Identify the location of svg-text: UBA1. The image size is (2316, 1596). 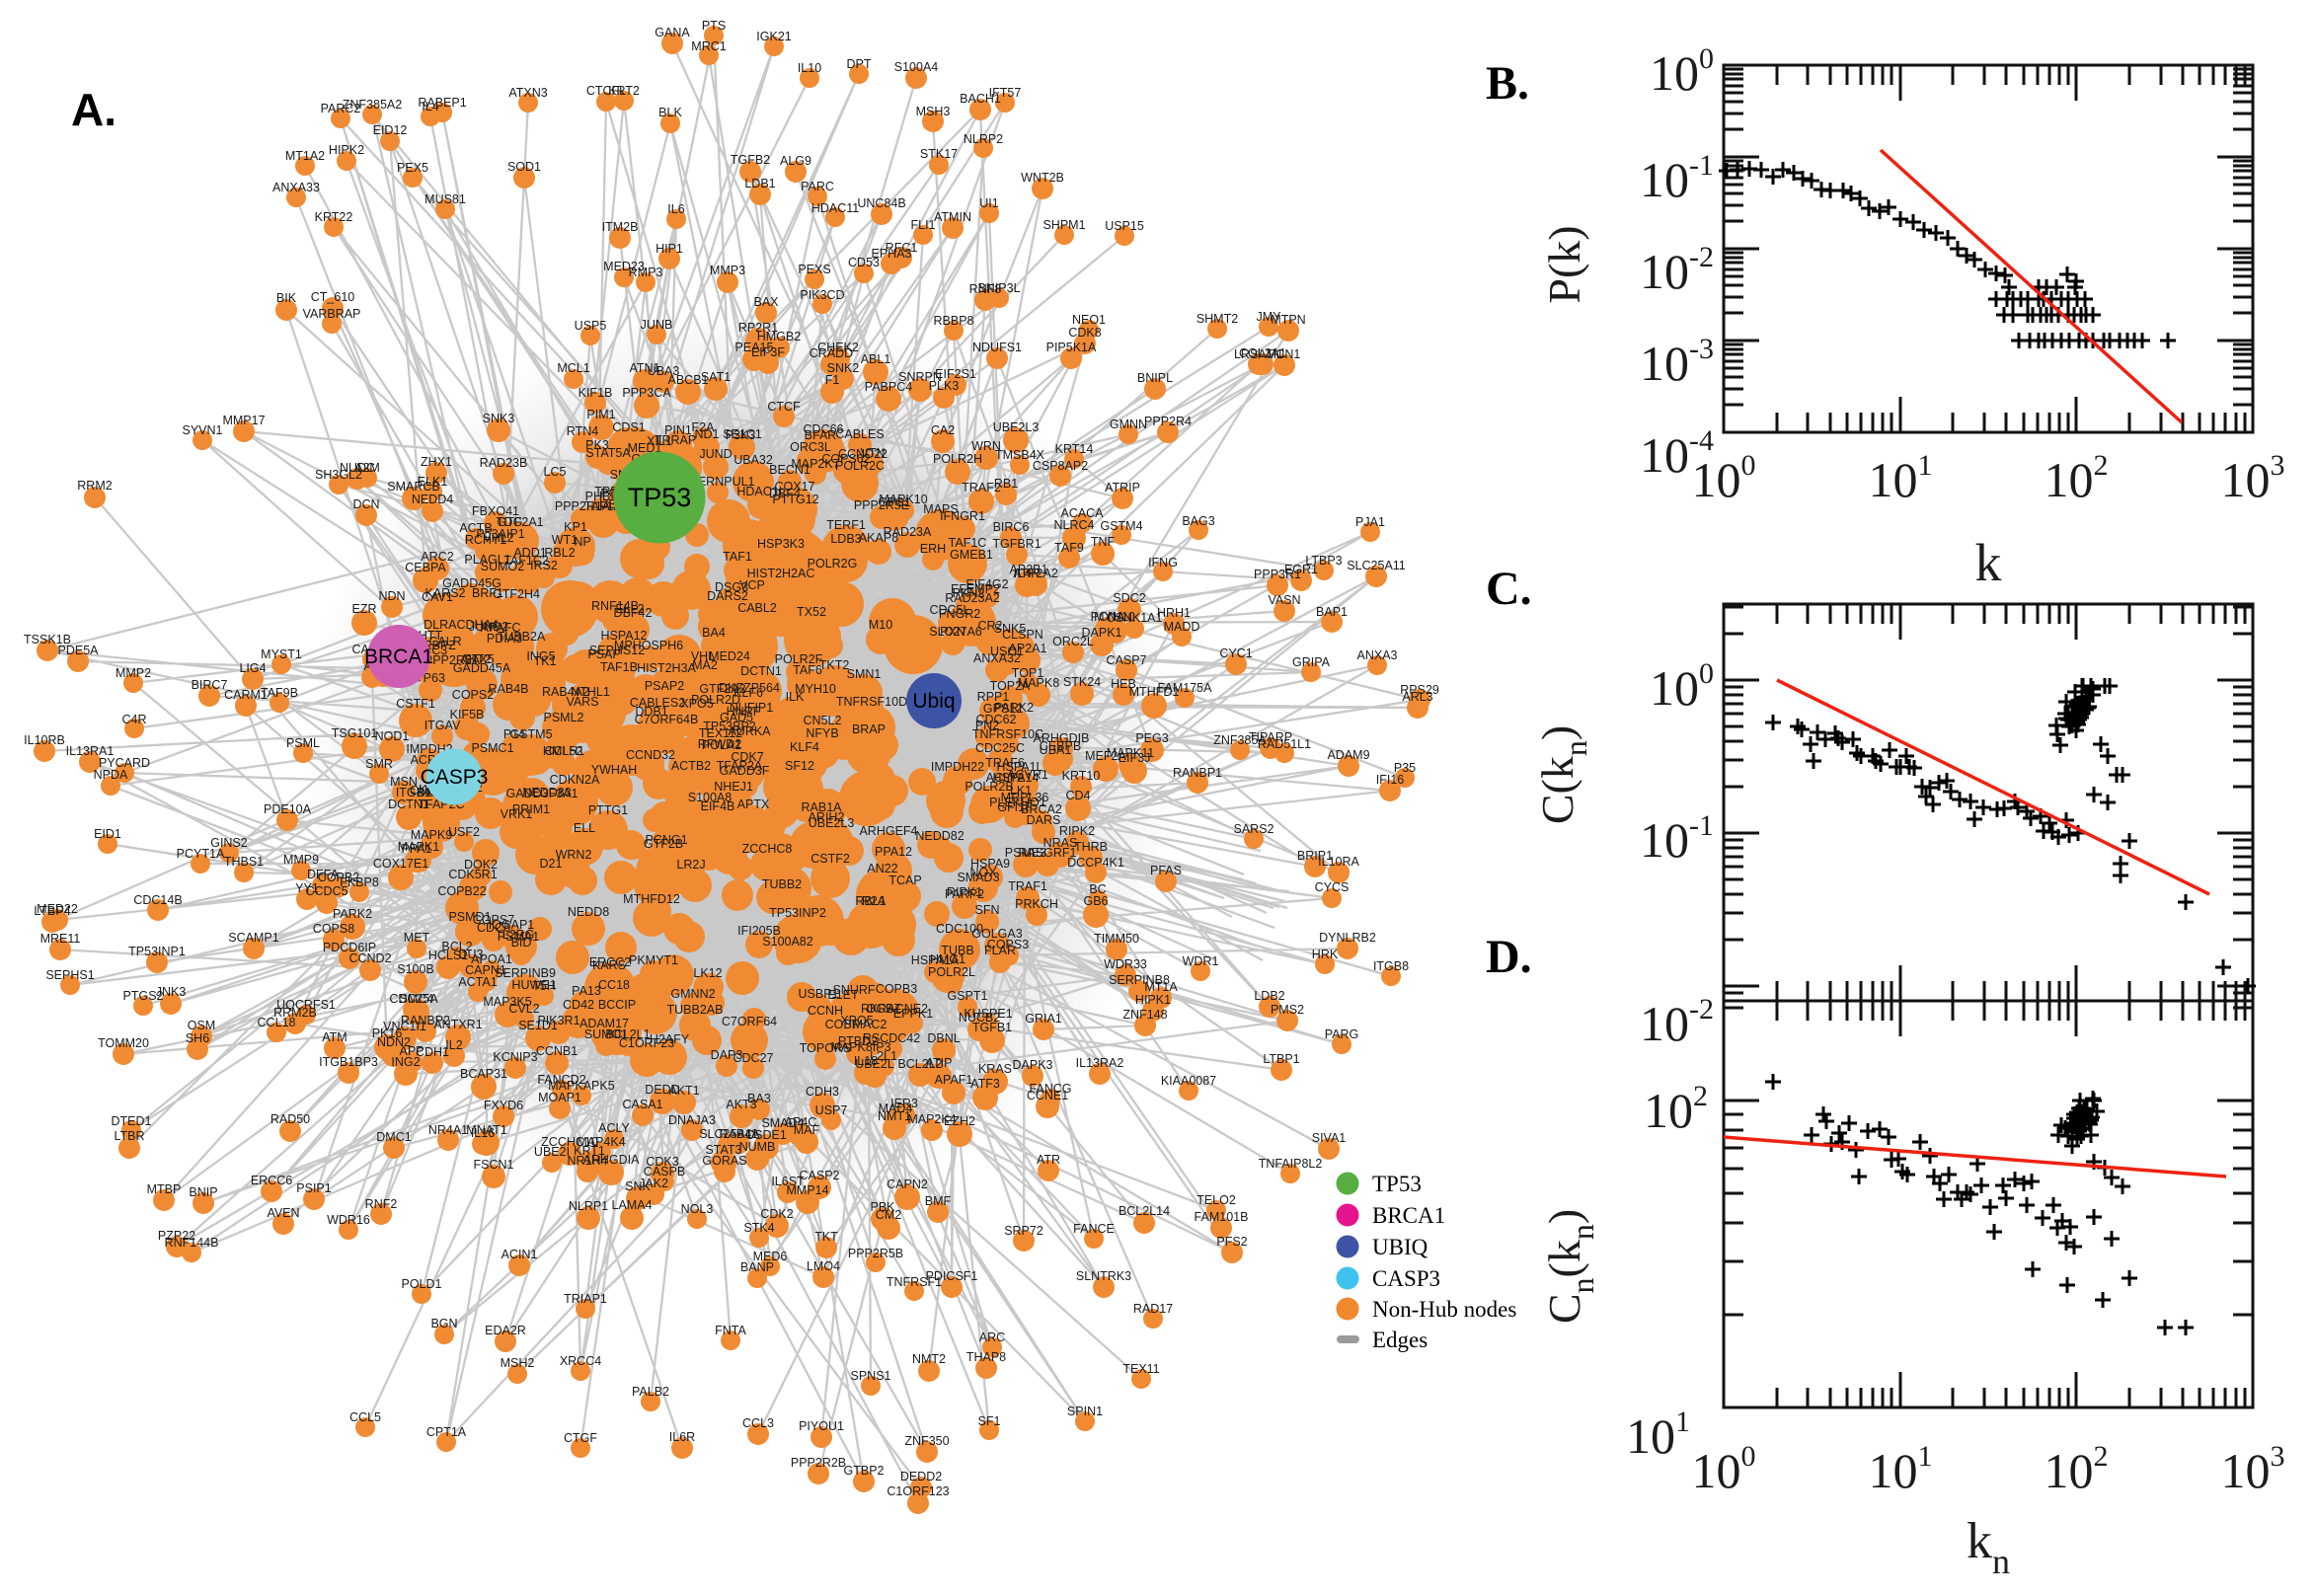
(1056, 750).